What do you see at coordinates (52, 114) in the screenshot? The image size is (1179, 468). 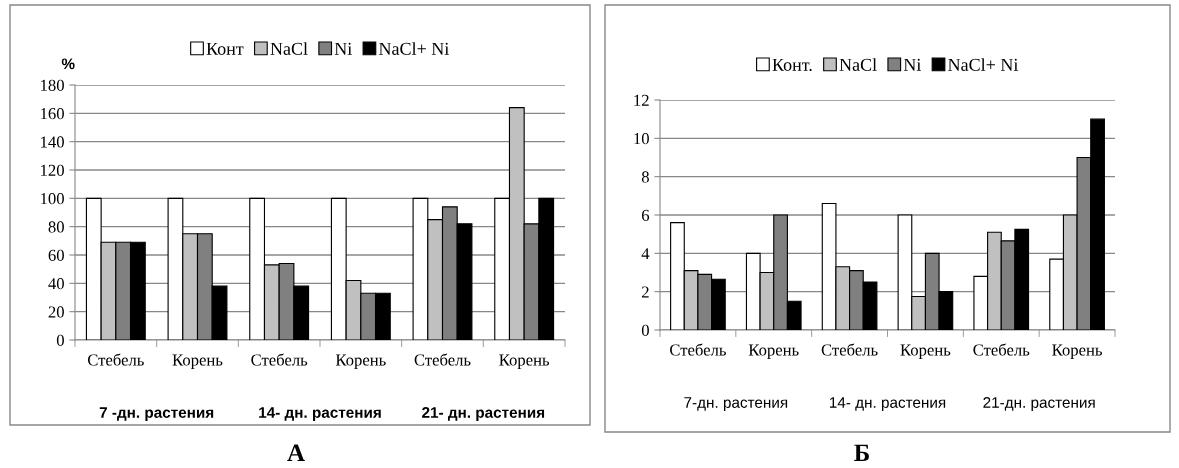 I see `y-tick-label: 160` at bounding box center [52, 114].